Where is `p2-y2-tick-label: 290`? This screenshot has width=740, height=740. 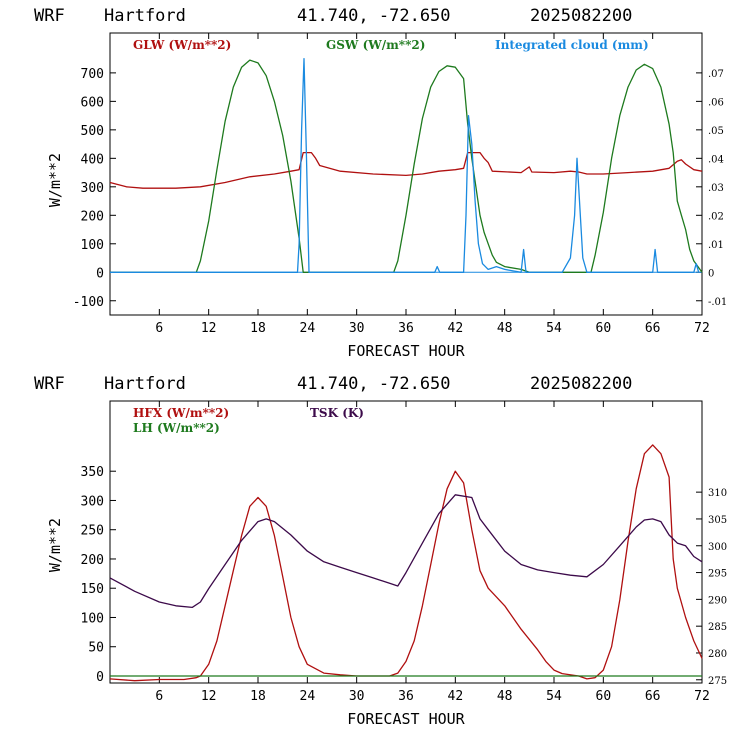
p2-y2-tick-label: 290 is located at coordinates (717, 600).